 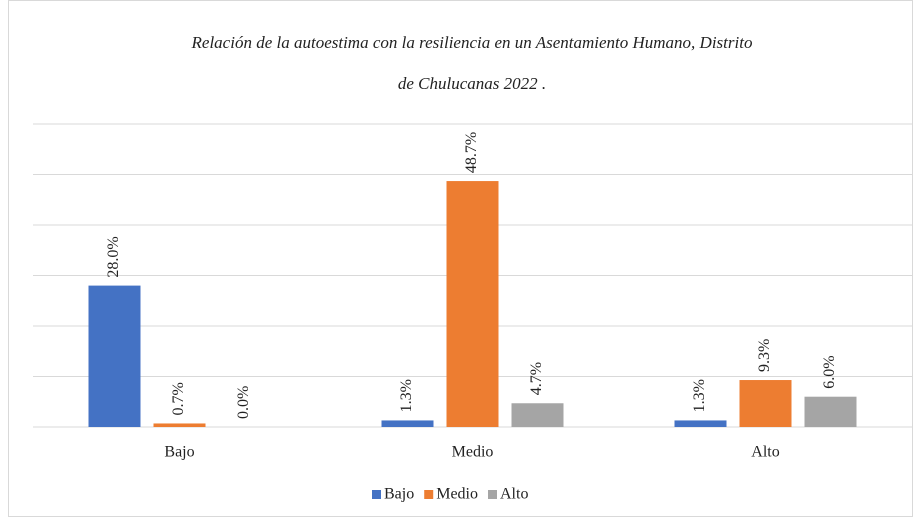 I want to click on x-tick-label: Bajo, so click(x=179, y=452).